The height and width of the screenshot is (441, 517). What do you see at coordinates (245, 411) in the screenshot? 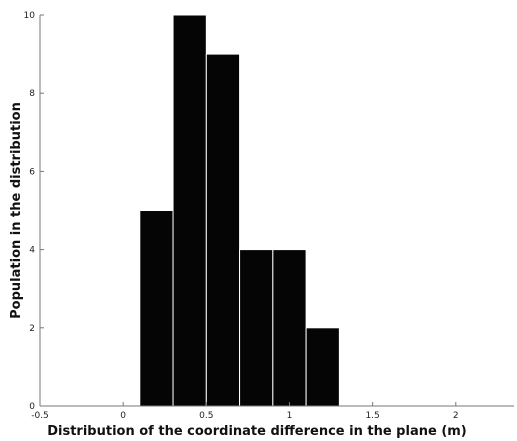
I see `x-axis-ticks: -0.5 0 0.5 1 1.5 2` at bounding box center [245, 411].